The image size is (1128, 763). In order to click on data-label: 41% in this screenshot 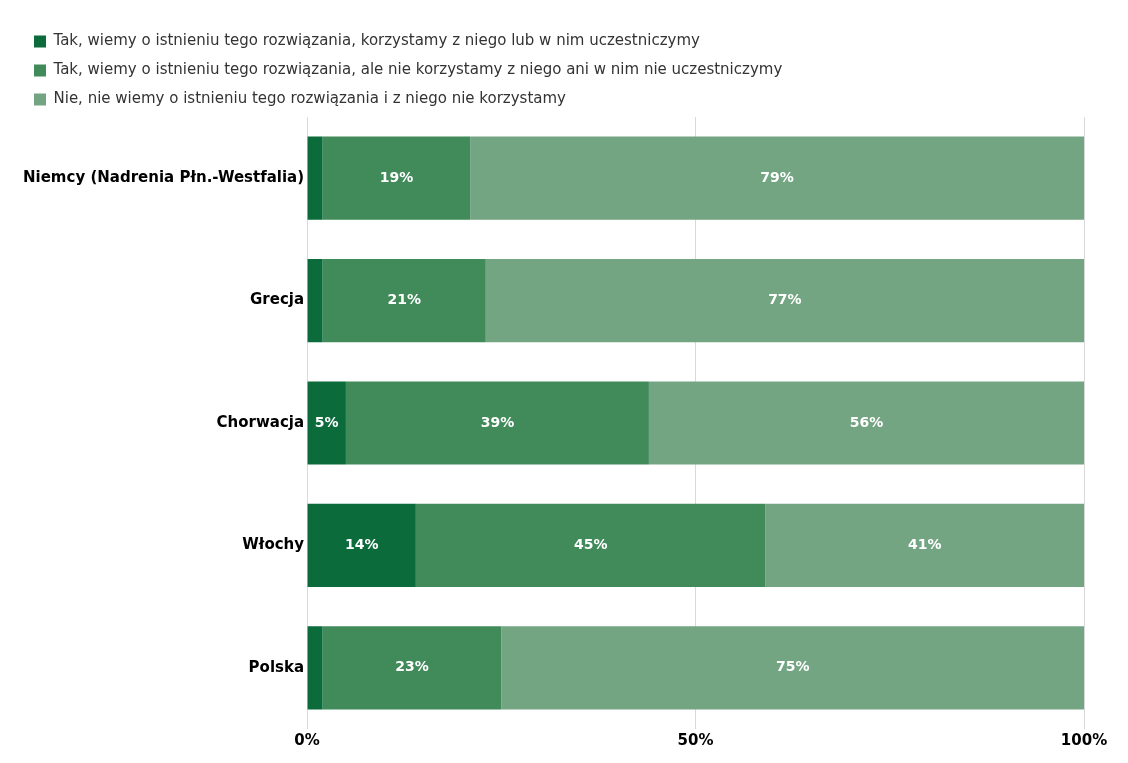, I will do `click(924, 544)`.